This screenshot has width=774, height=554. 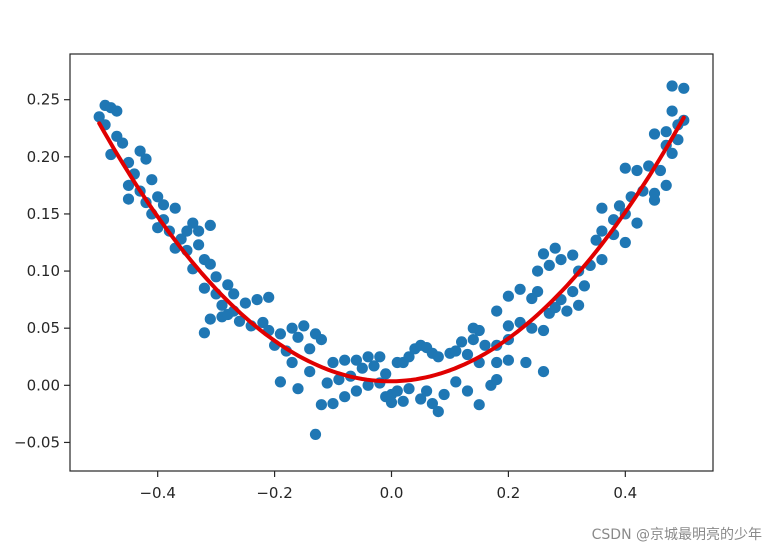 I want to click on y-tick-label: 0.20, so click(x=43, y=157).